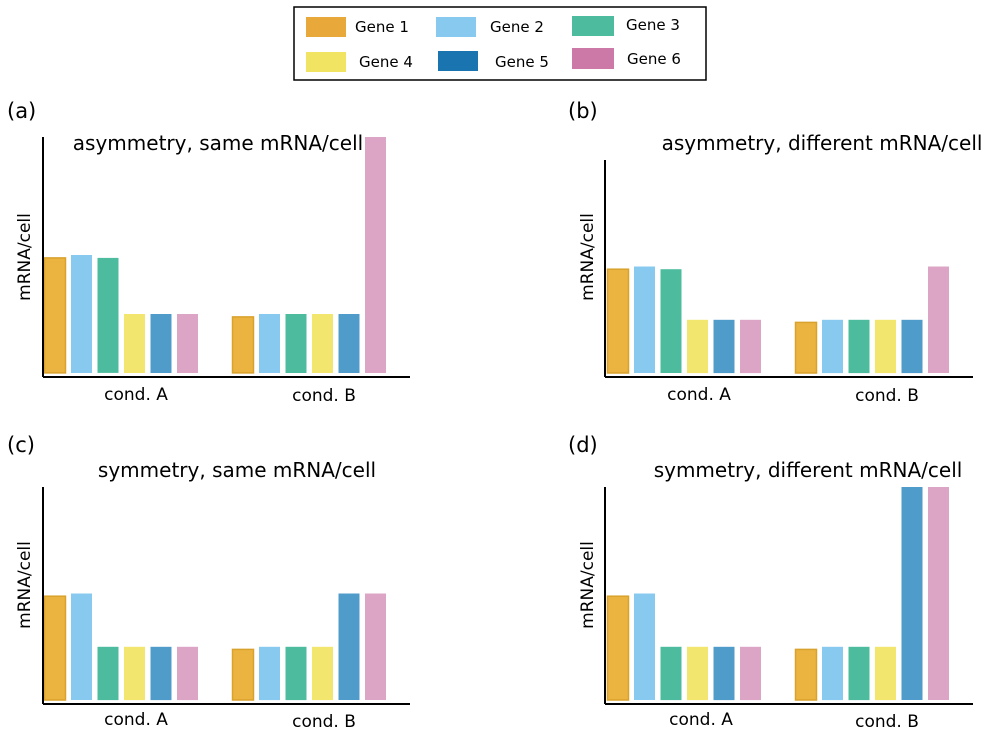 Image resolution: width=1003 pixels, height=730 pixels. I want to click on panel-title: asymmetry, different mRNA/cell, so click(822, 143).